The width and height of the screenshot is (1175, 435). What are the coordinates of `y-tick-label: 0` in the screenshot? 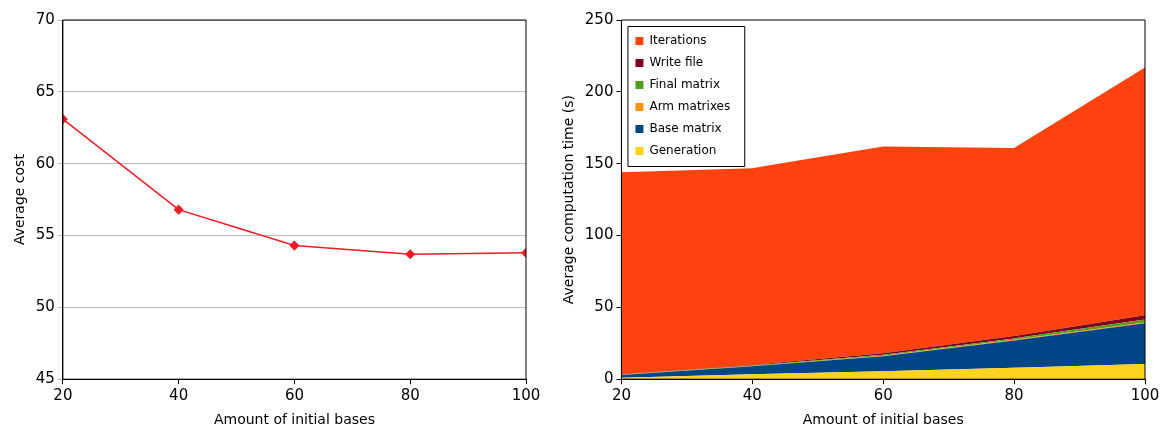 It's located at (608, 378).